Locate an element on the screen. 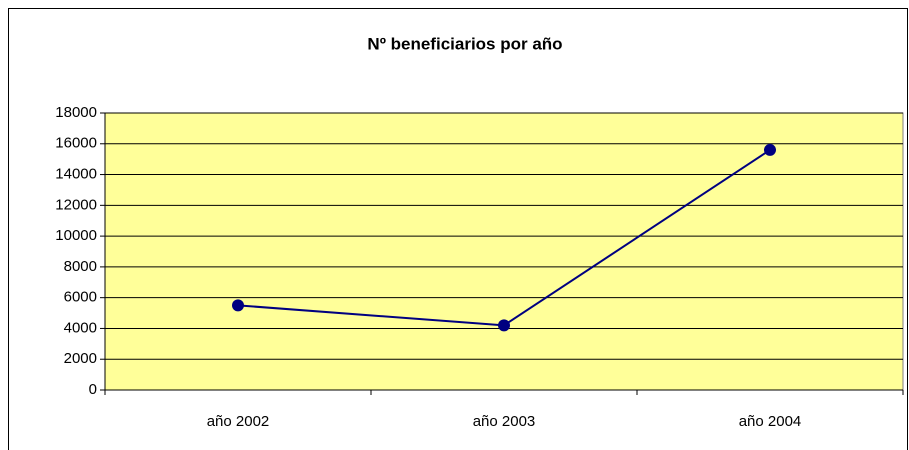  y-tick-label: 12000 is located at coordinates (76, 204).